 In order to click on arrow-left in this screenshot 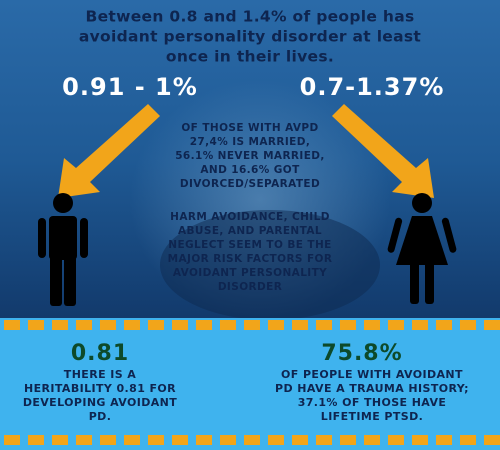, I will do `click(109, 151)`.